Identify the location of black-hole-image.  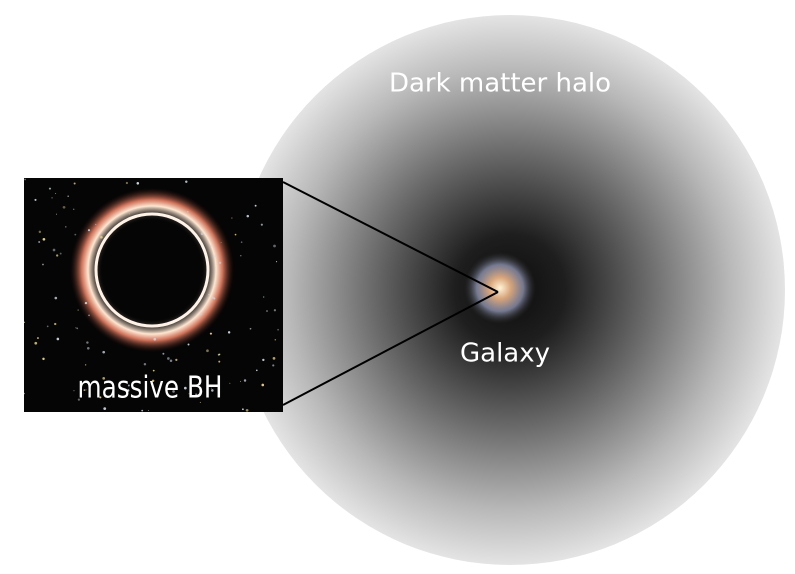
(153, 295).